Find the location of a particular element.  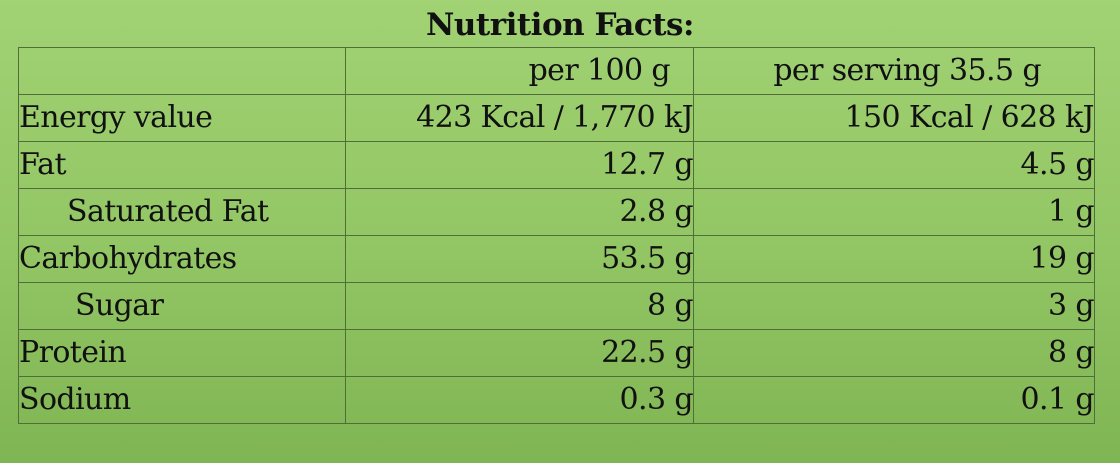

value-per-serving: 8 g is located at coordinates (894, 353).